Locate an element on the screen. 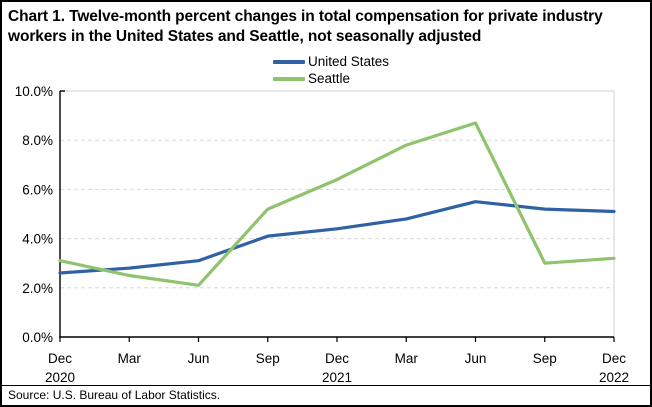 Image resolution: width=652 pixels, height=407 pixels. legend-item-seattle: Seattle is located at coordinates (331, 78).